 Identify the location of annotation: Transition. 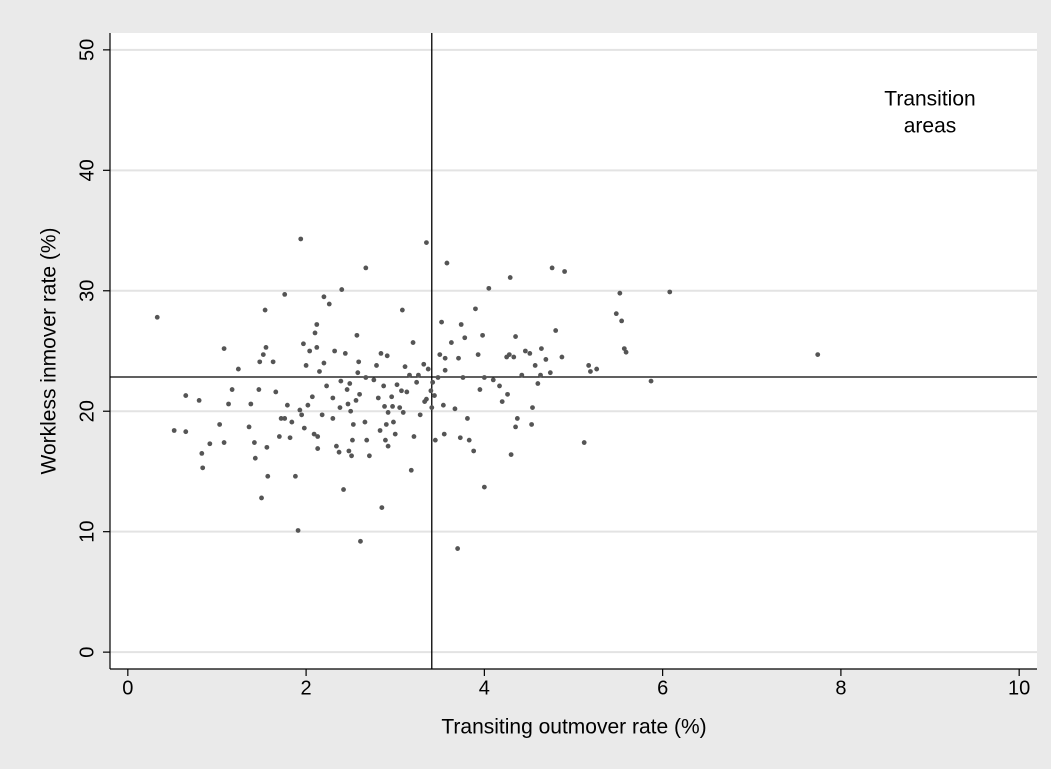
(929, 99).